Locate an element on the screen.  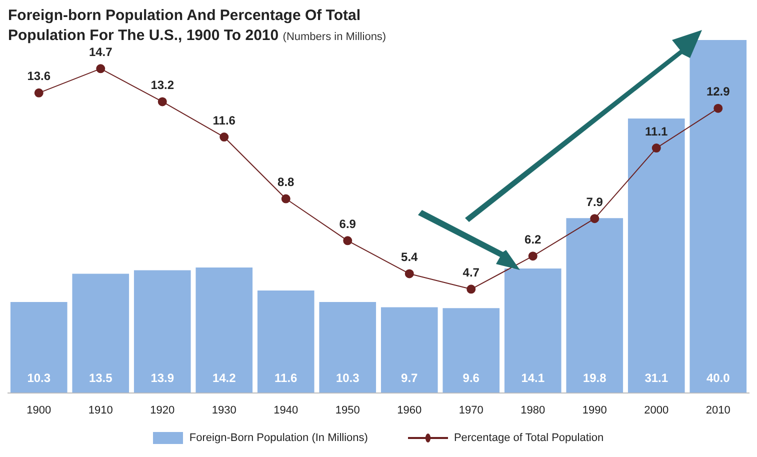
x-tick-label: 1910 is located at coordinates (100, 410).